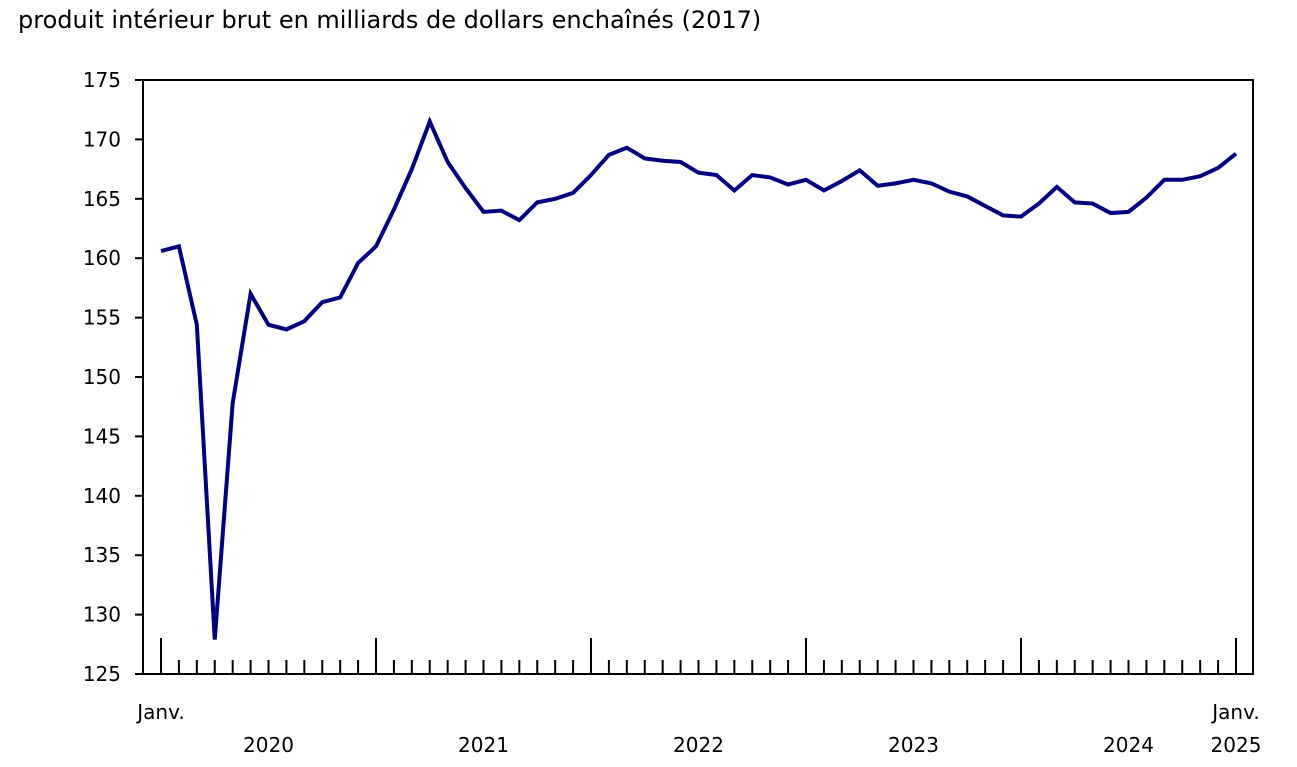 The width and height of the screenshot is (1297, 767). Describe the element at coordinates (102, 496) in the screenshot. I see `y-tick-label: 140` at that location.